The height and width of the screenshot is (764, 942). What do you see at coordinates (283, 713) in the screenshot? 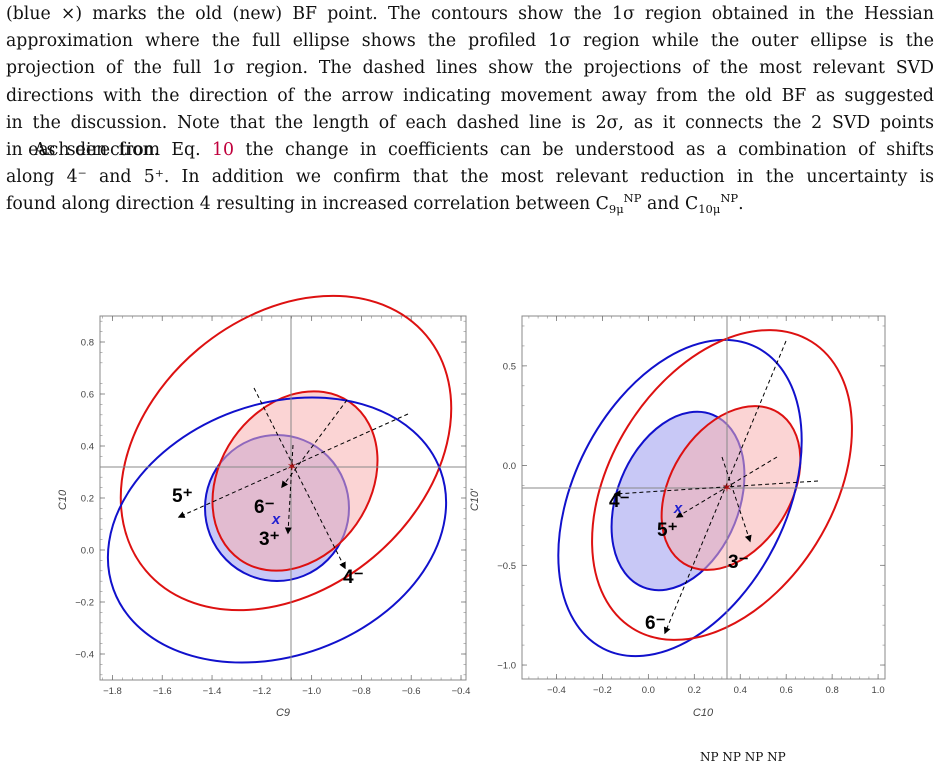
I see `left-x-axis-label: C9` at bounding box center [283, 713].